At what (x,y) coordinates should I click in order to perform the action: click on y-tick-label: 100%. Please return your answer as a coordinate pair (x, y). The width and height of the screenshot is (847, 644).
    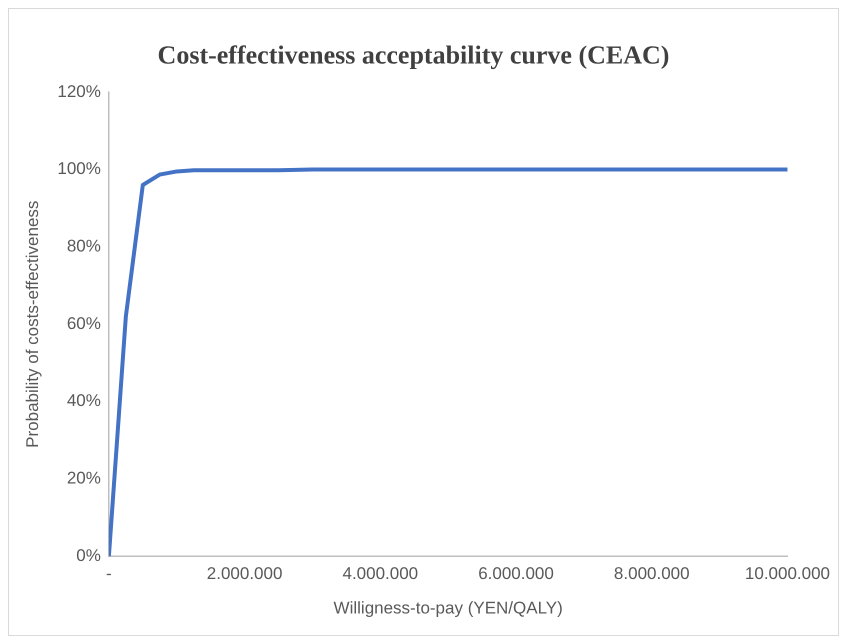
    Looking at the image, I should click on (79, 168).